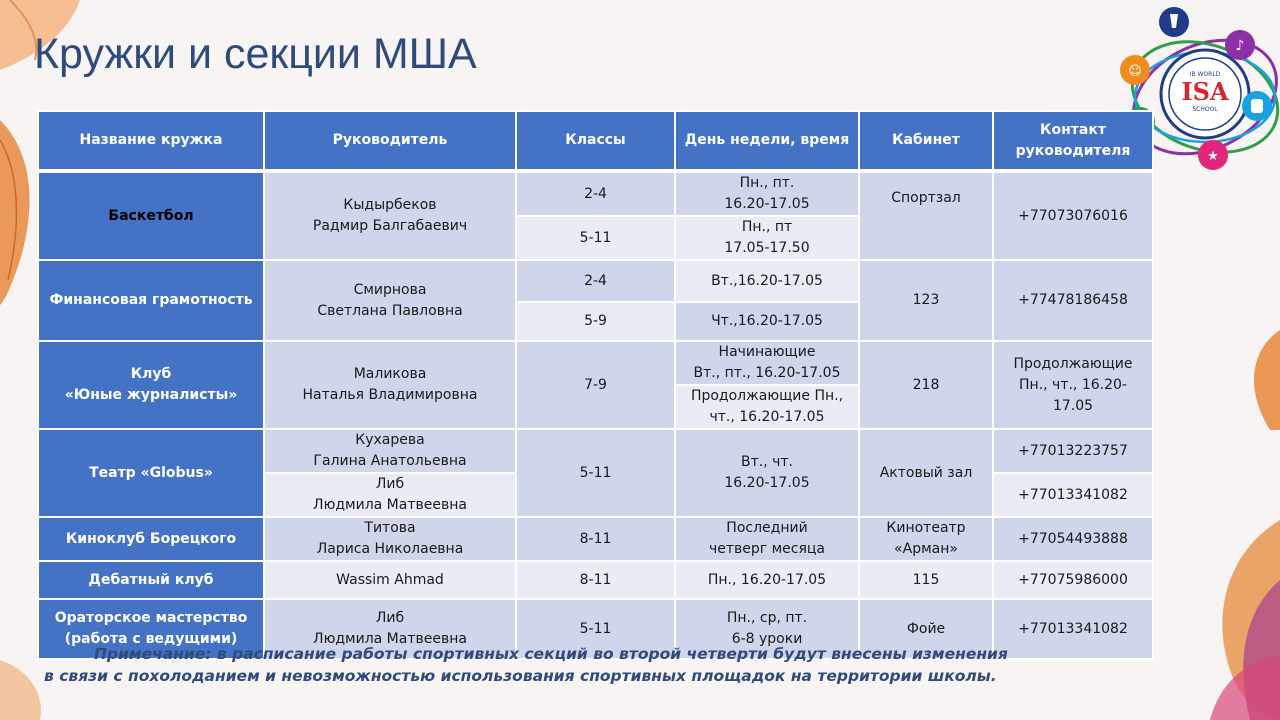 This screenshot has width=1280, height=720. I want to click on autumn-leaf-decoration-bottom-right, so click(1245, 620).